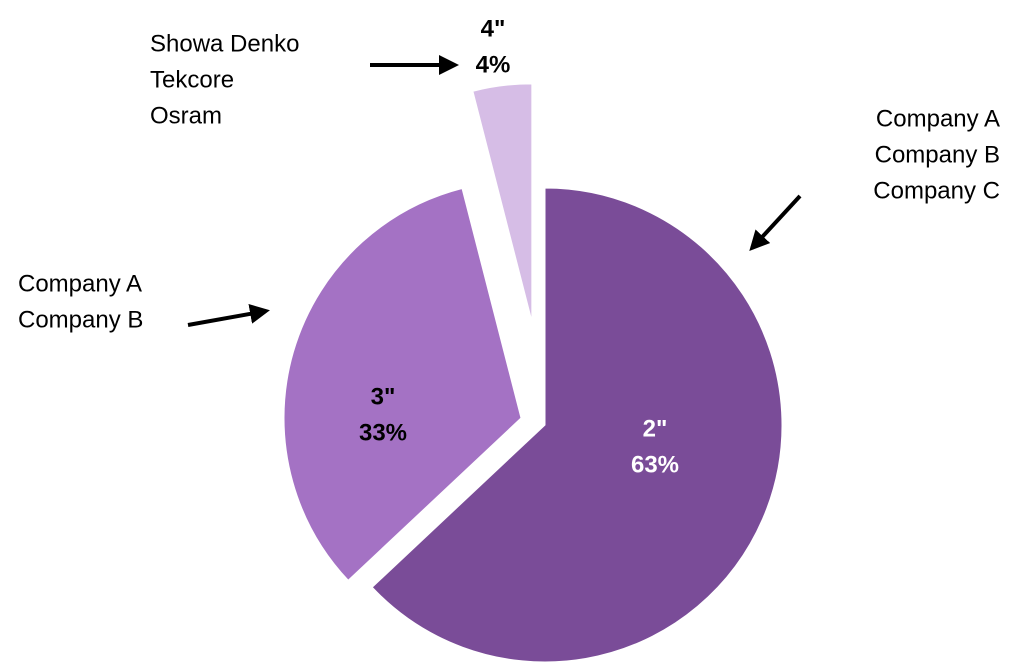 This screenshot has height=666, width=1015. Describe the element at coordinates (493, 28) in the screenshot. I see `slice-category: 4"` at that location.